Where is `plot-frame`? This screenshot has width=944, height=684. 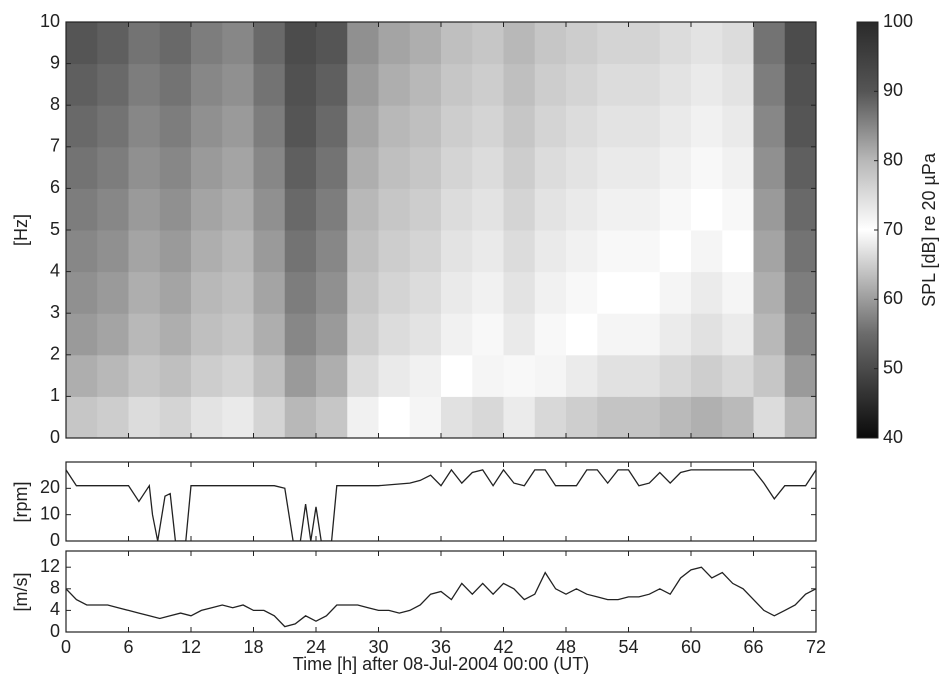 plot-frame is located at coordinates (441, 501).